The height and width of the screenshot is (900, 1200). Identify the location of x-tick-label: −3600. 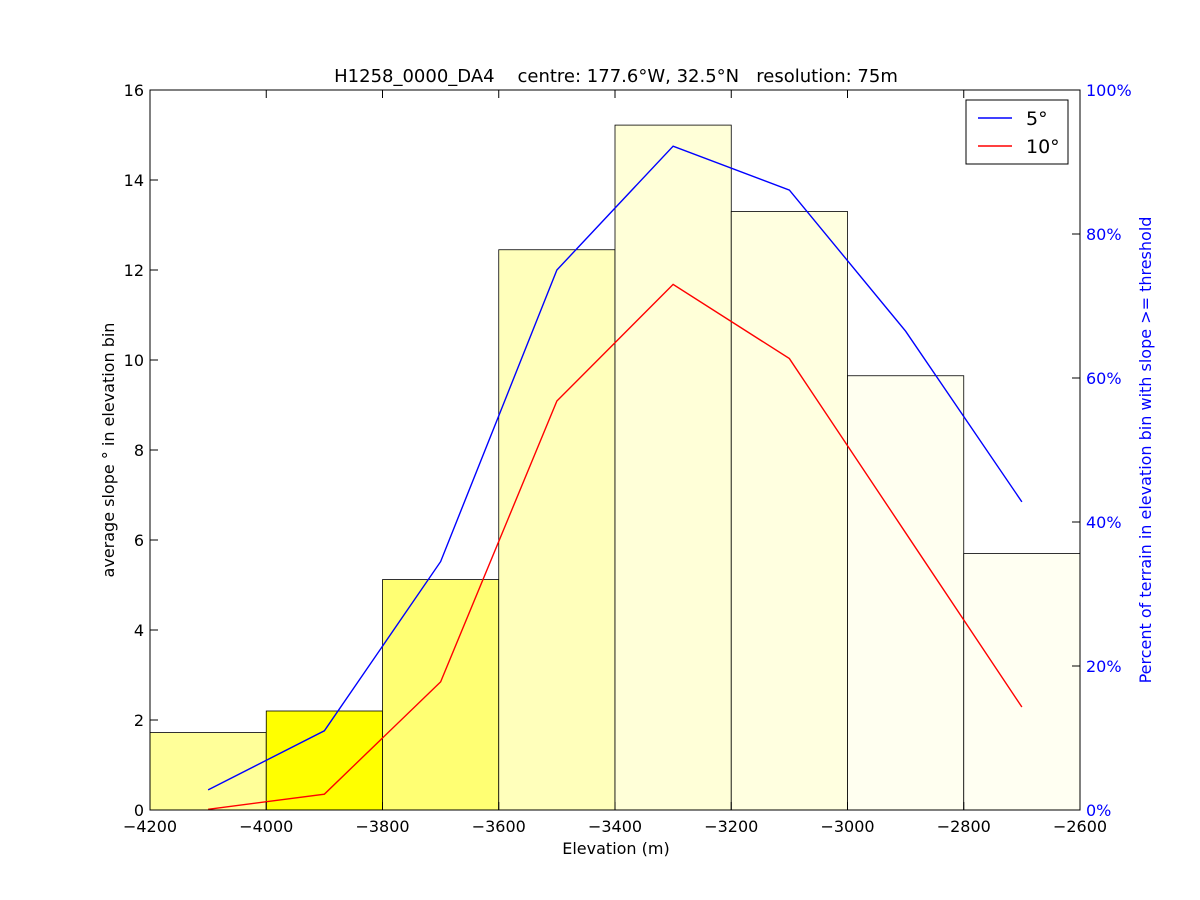
(499, 826).